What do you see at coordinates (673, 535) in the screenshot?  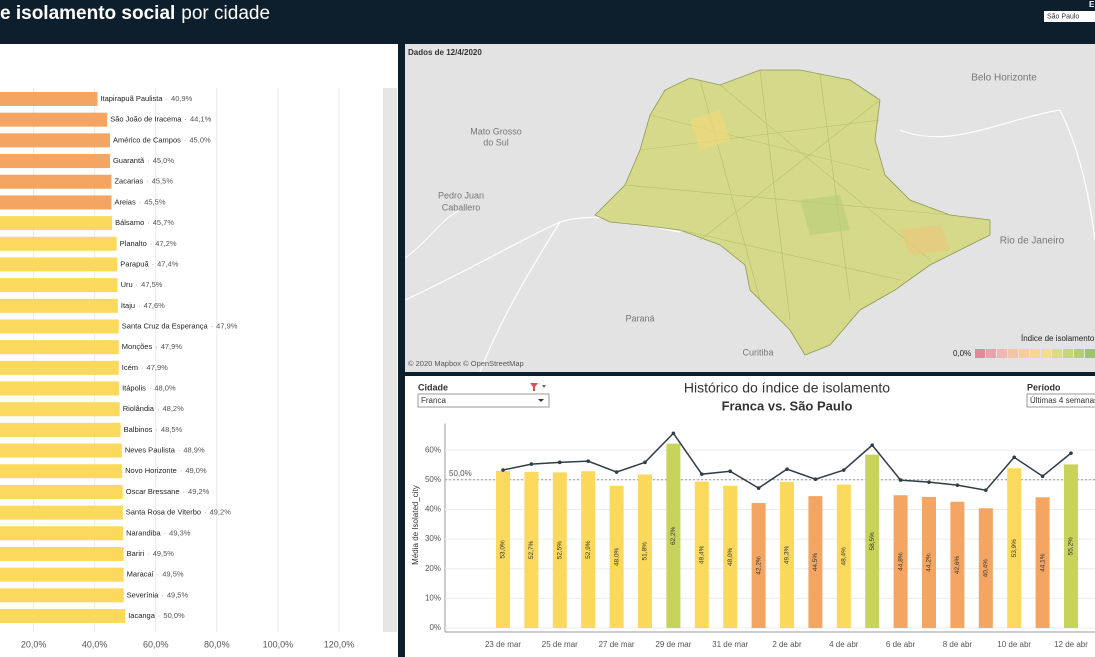 I see `bar-value-label: 62,2%` at bounding box center [673, 535].